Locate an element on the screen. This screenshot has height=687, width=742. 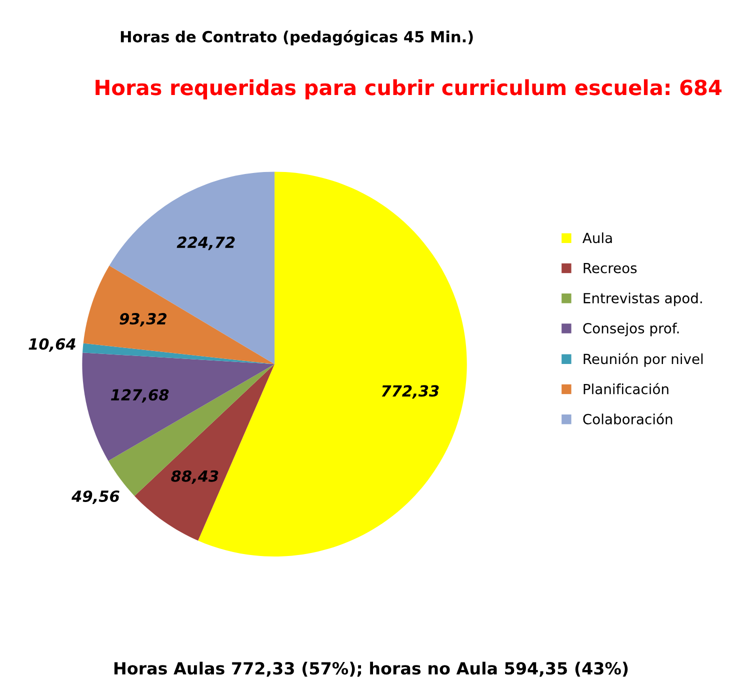
legend-label: Recreos is located at coordinates (610, 268).